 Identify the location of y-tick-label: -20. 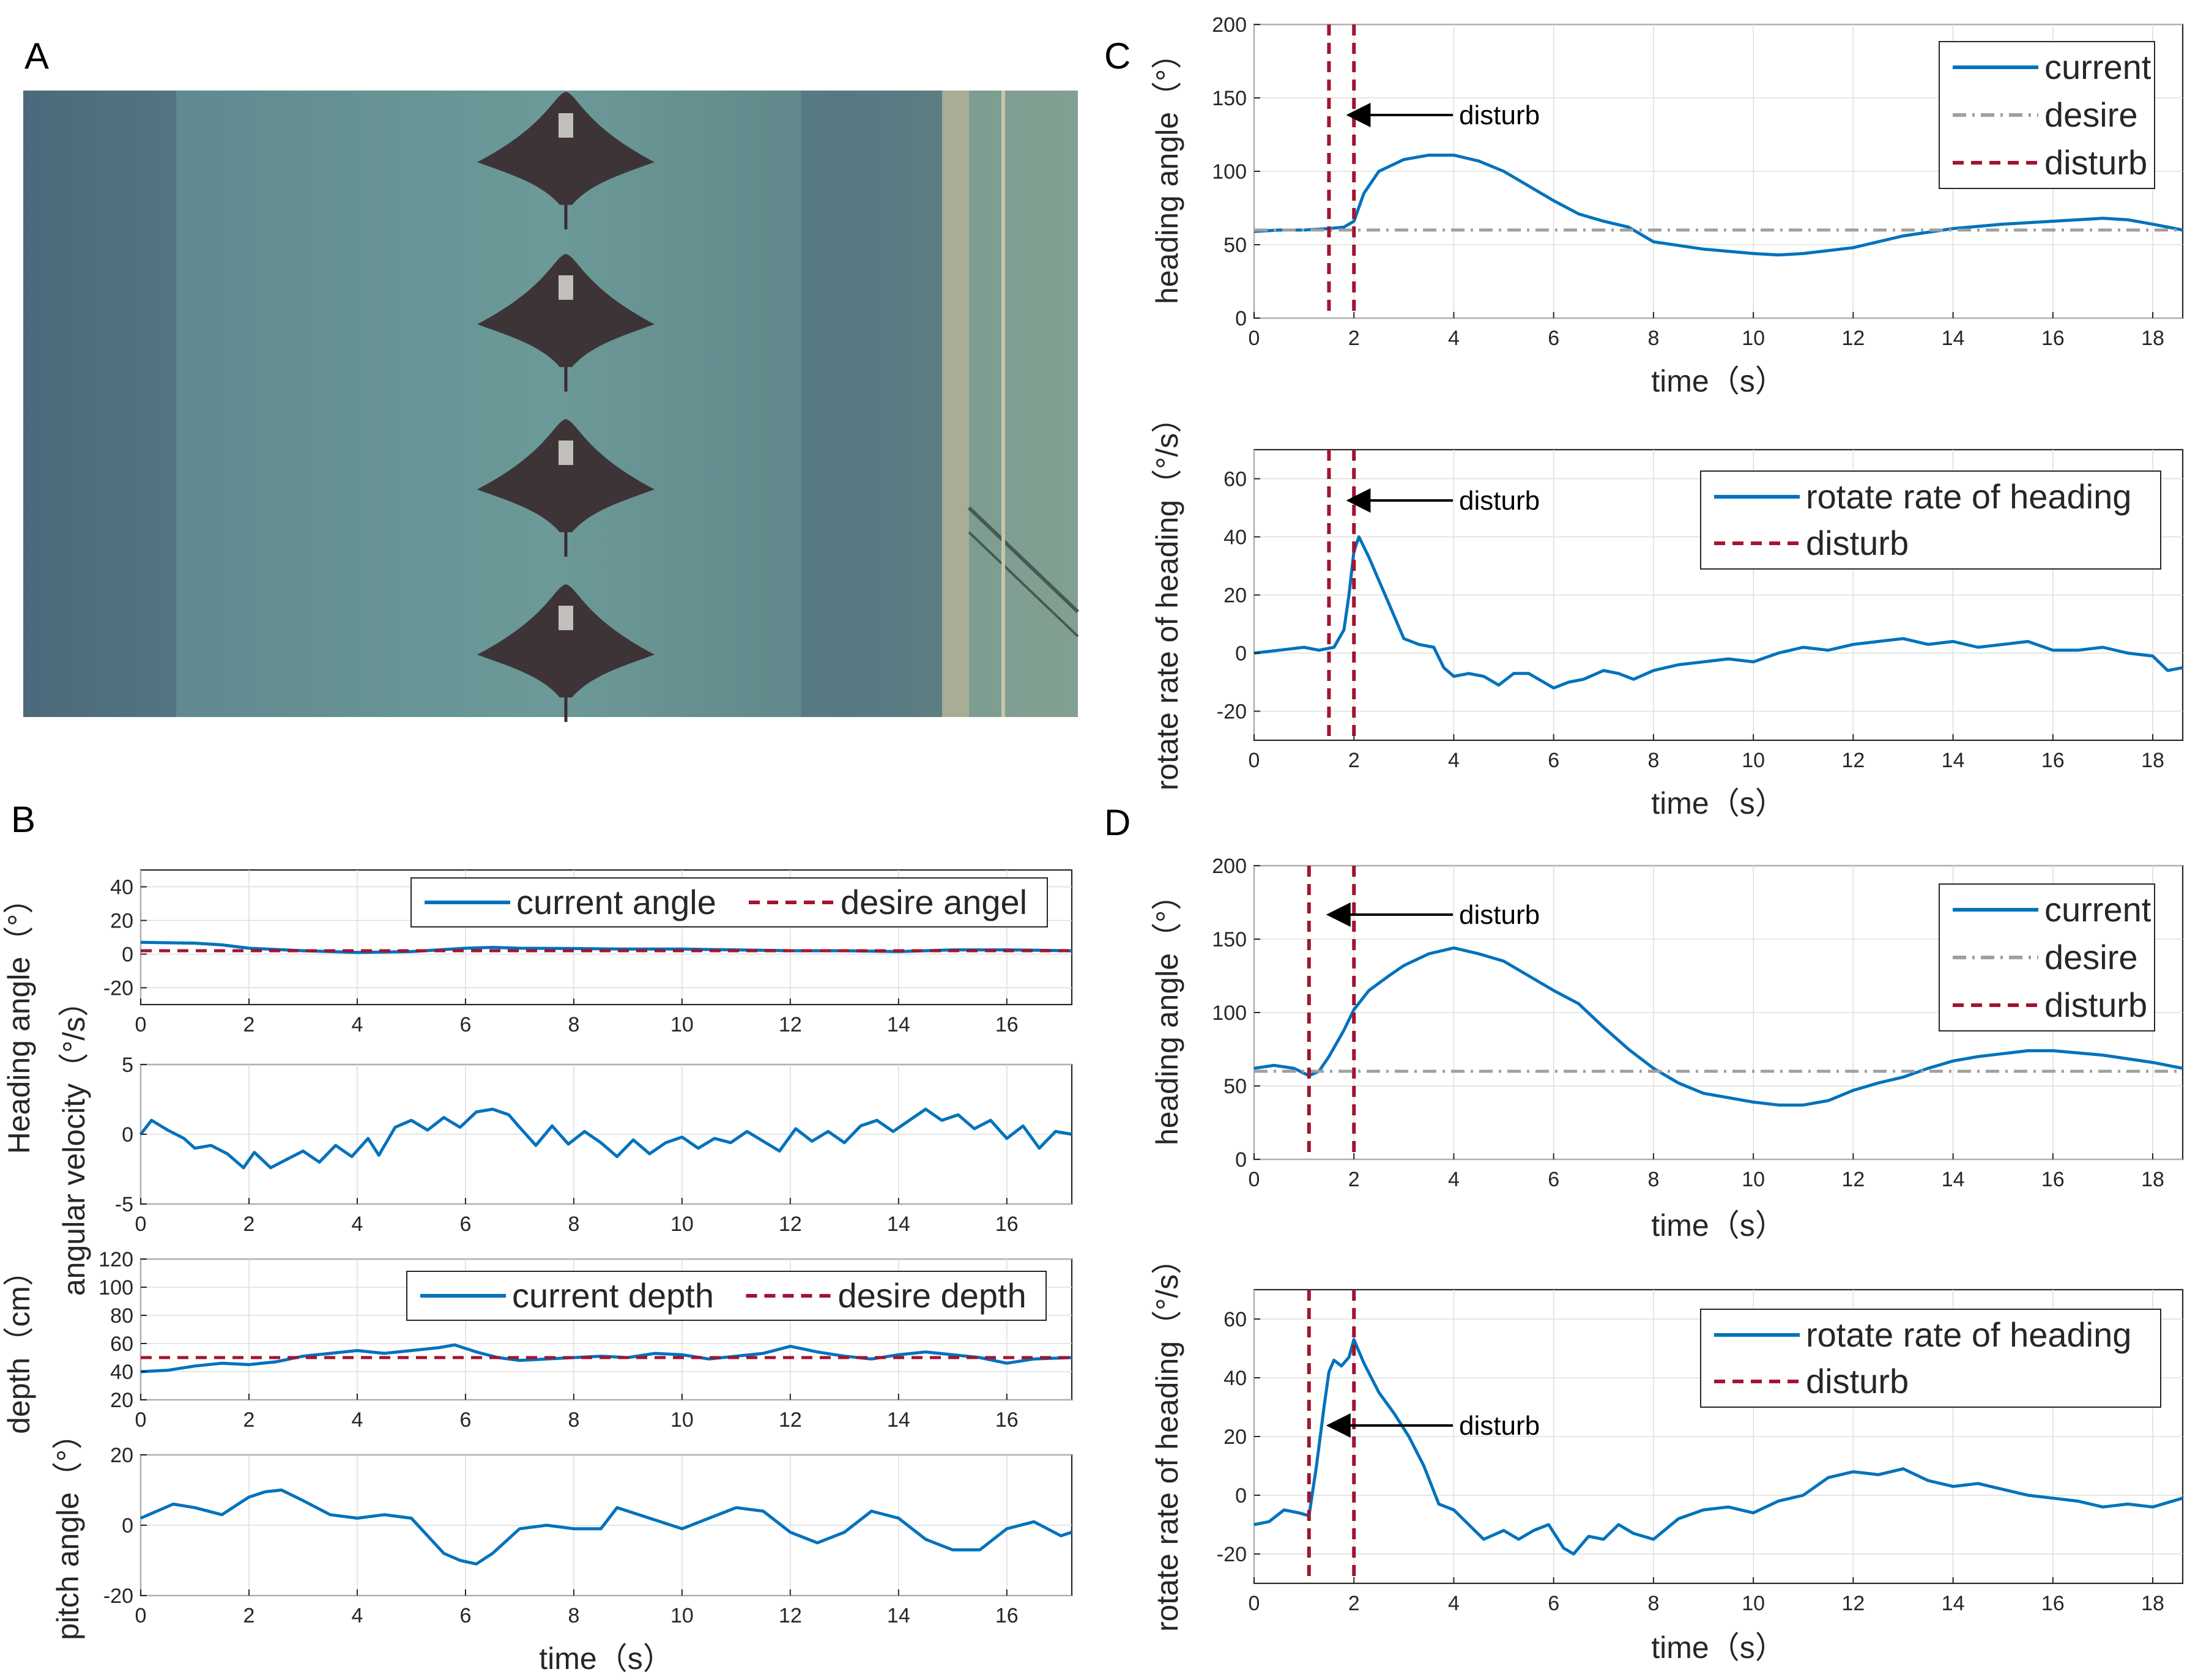
(1232, 712).